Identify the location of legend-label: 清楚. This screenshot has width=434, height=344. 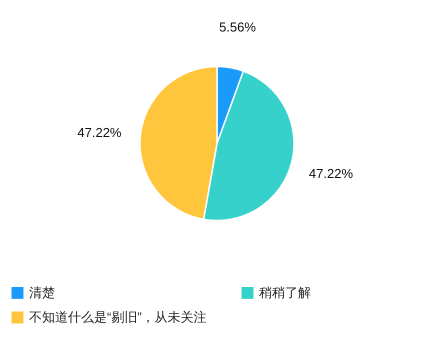
(42, 292).